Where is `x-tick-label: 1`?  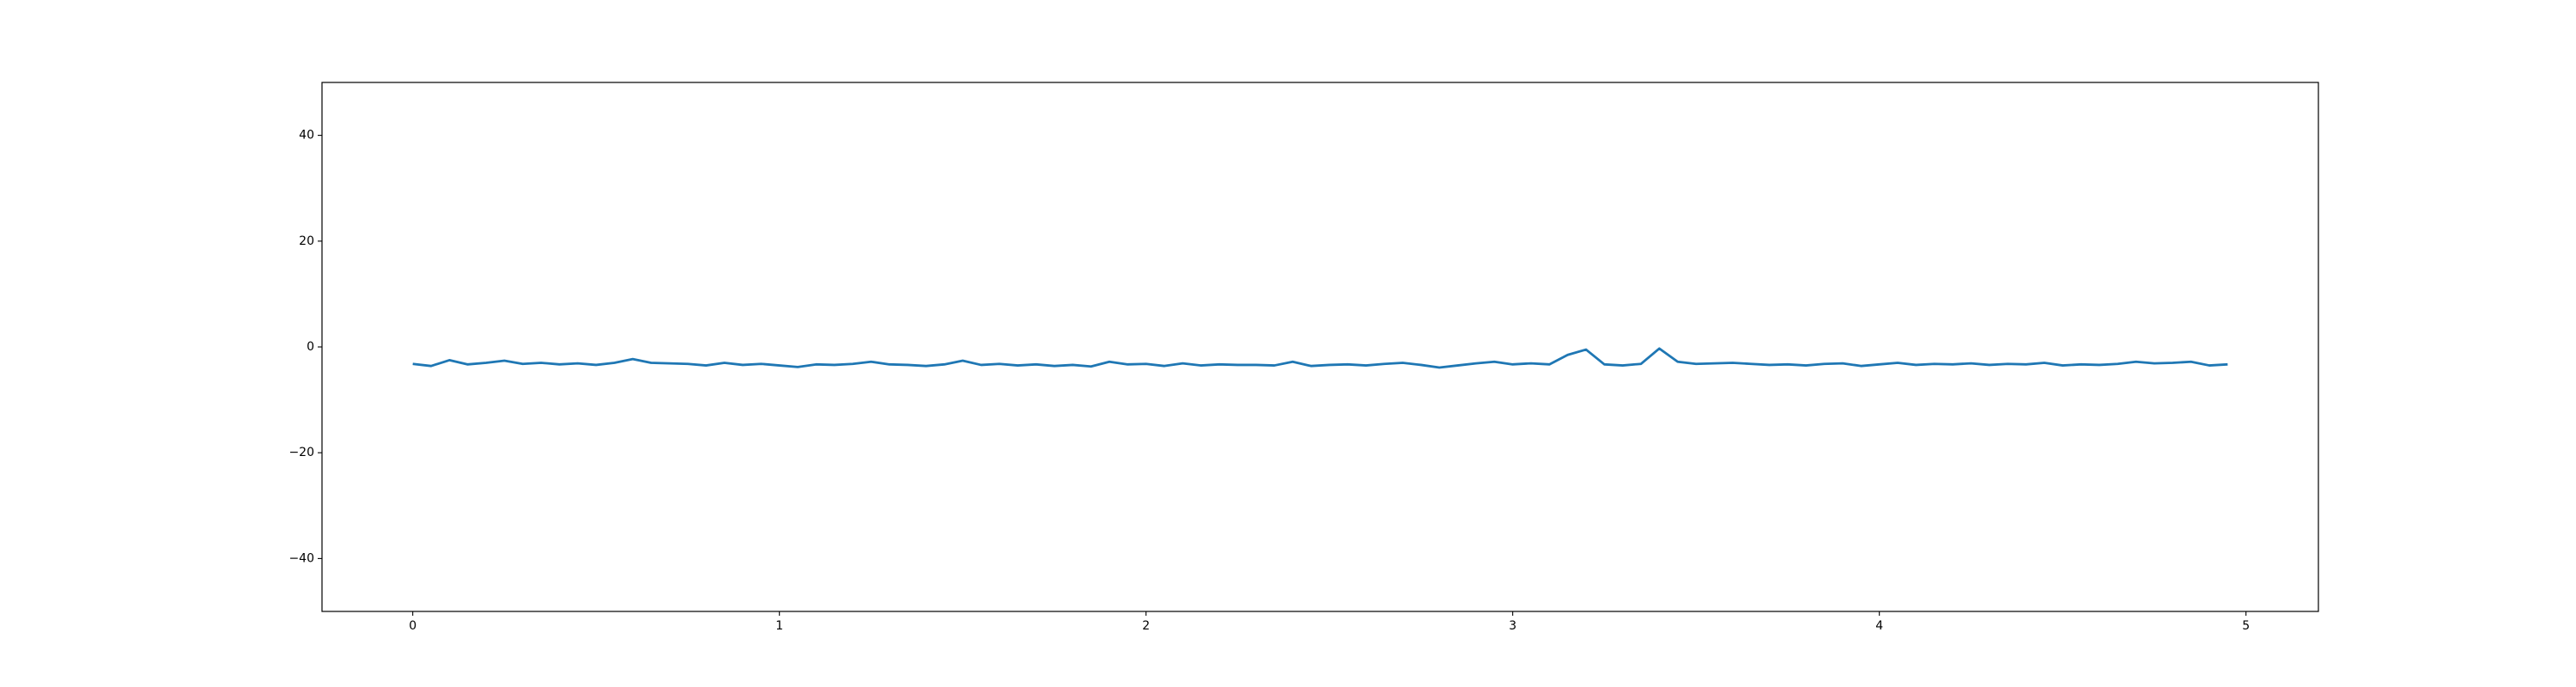
x-tick-label: 1 is located at coordinates (779, 626).